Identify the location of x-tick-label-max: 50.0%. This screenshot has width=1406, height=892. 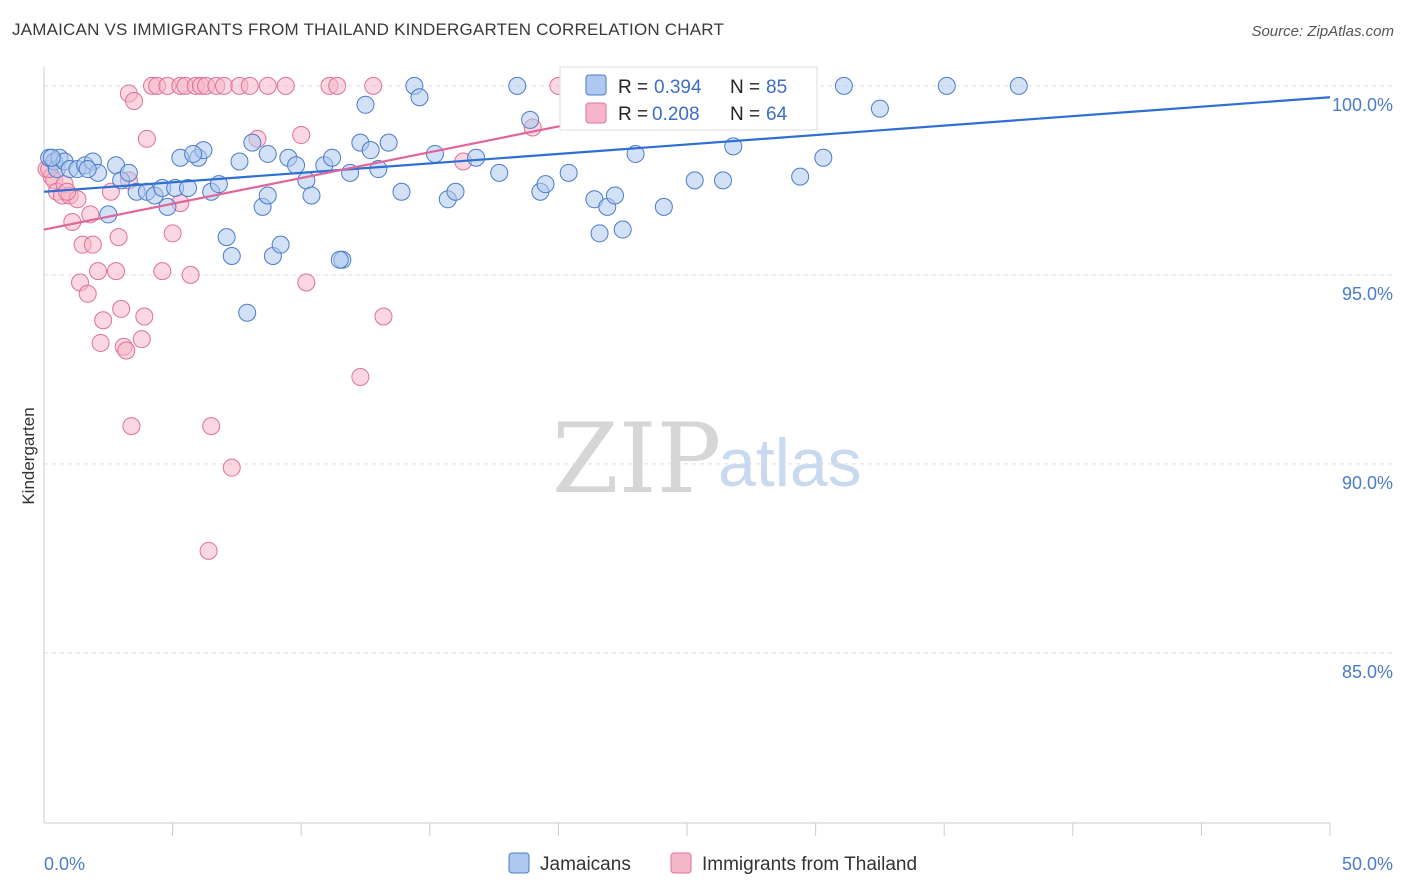
(1367, 864).